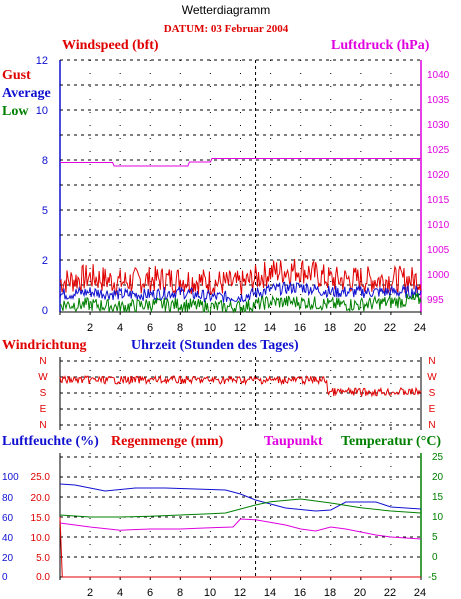 The width and height of the screenshot is (461, 599). I want to click on temp-ytick-label: -5, so click(432, 577).